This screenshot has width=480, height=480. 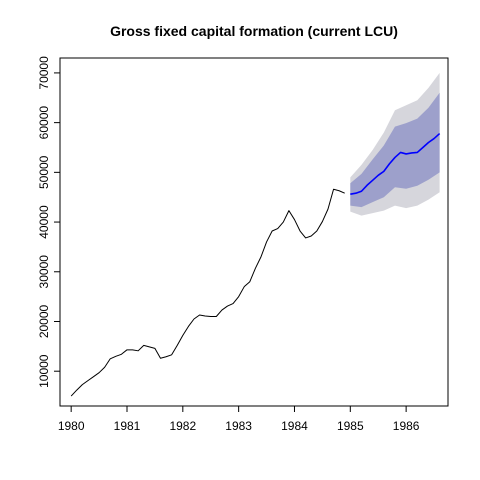 I want to click on series-line-forecast, so click(x=395, y=164).